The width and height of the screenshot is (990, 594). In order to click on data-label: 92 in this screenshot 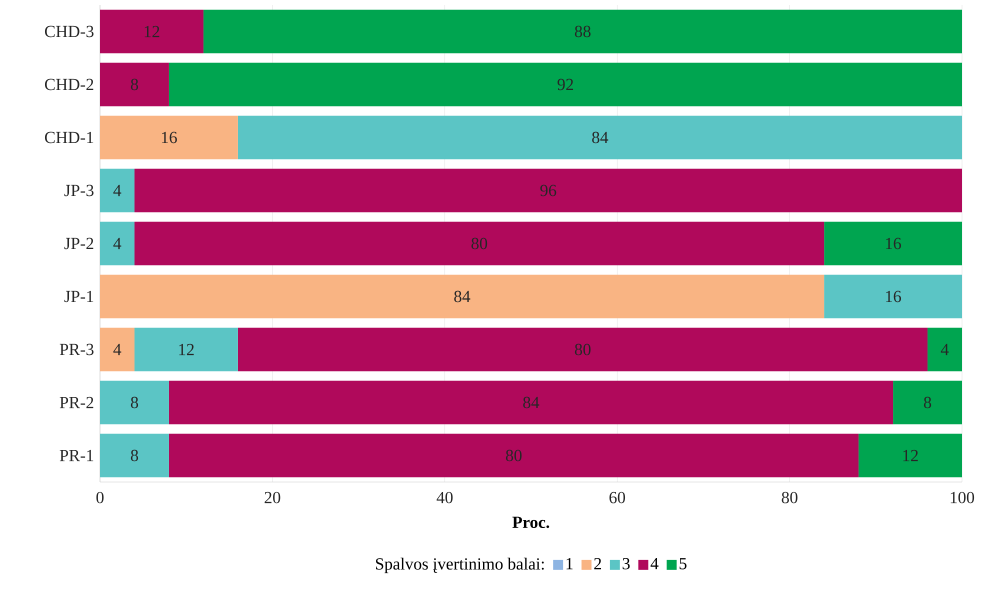, I will do `click(566, 84)`.